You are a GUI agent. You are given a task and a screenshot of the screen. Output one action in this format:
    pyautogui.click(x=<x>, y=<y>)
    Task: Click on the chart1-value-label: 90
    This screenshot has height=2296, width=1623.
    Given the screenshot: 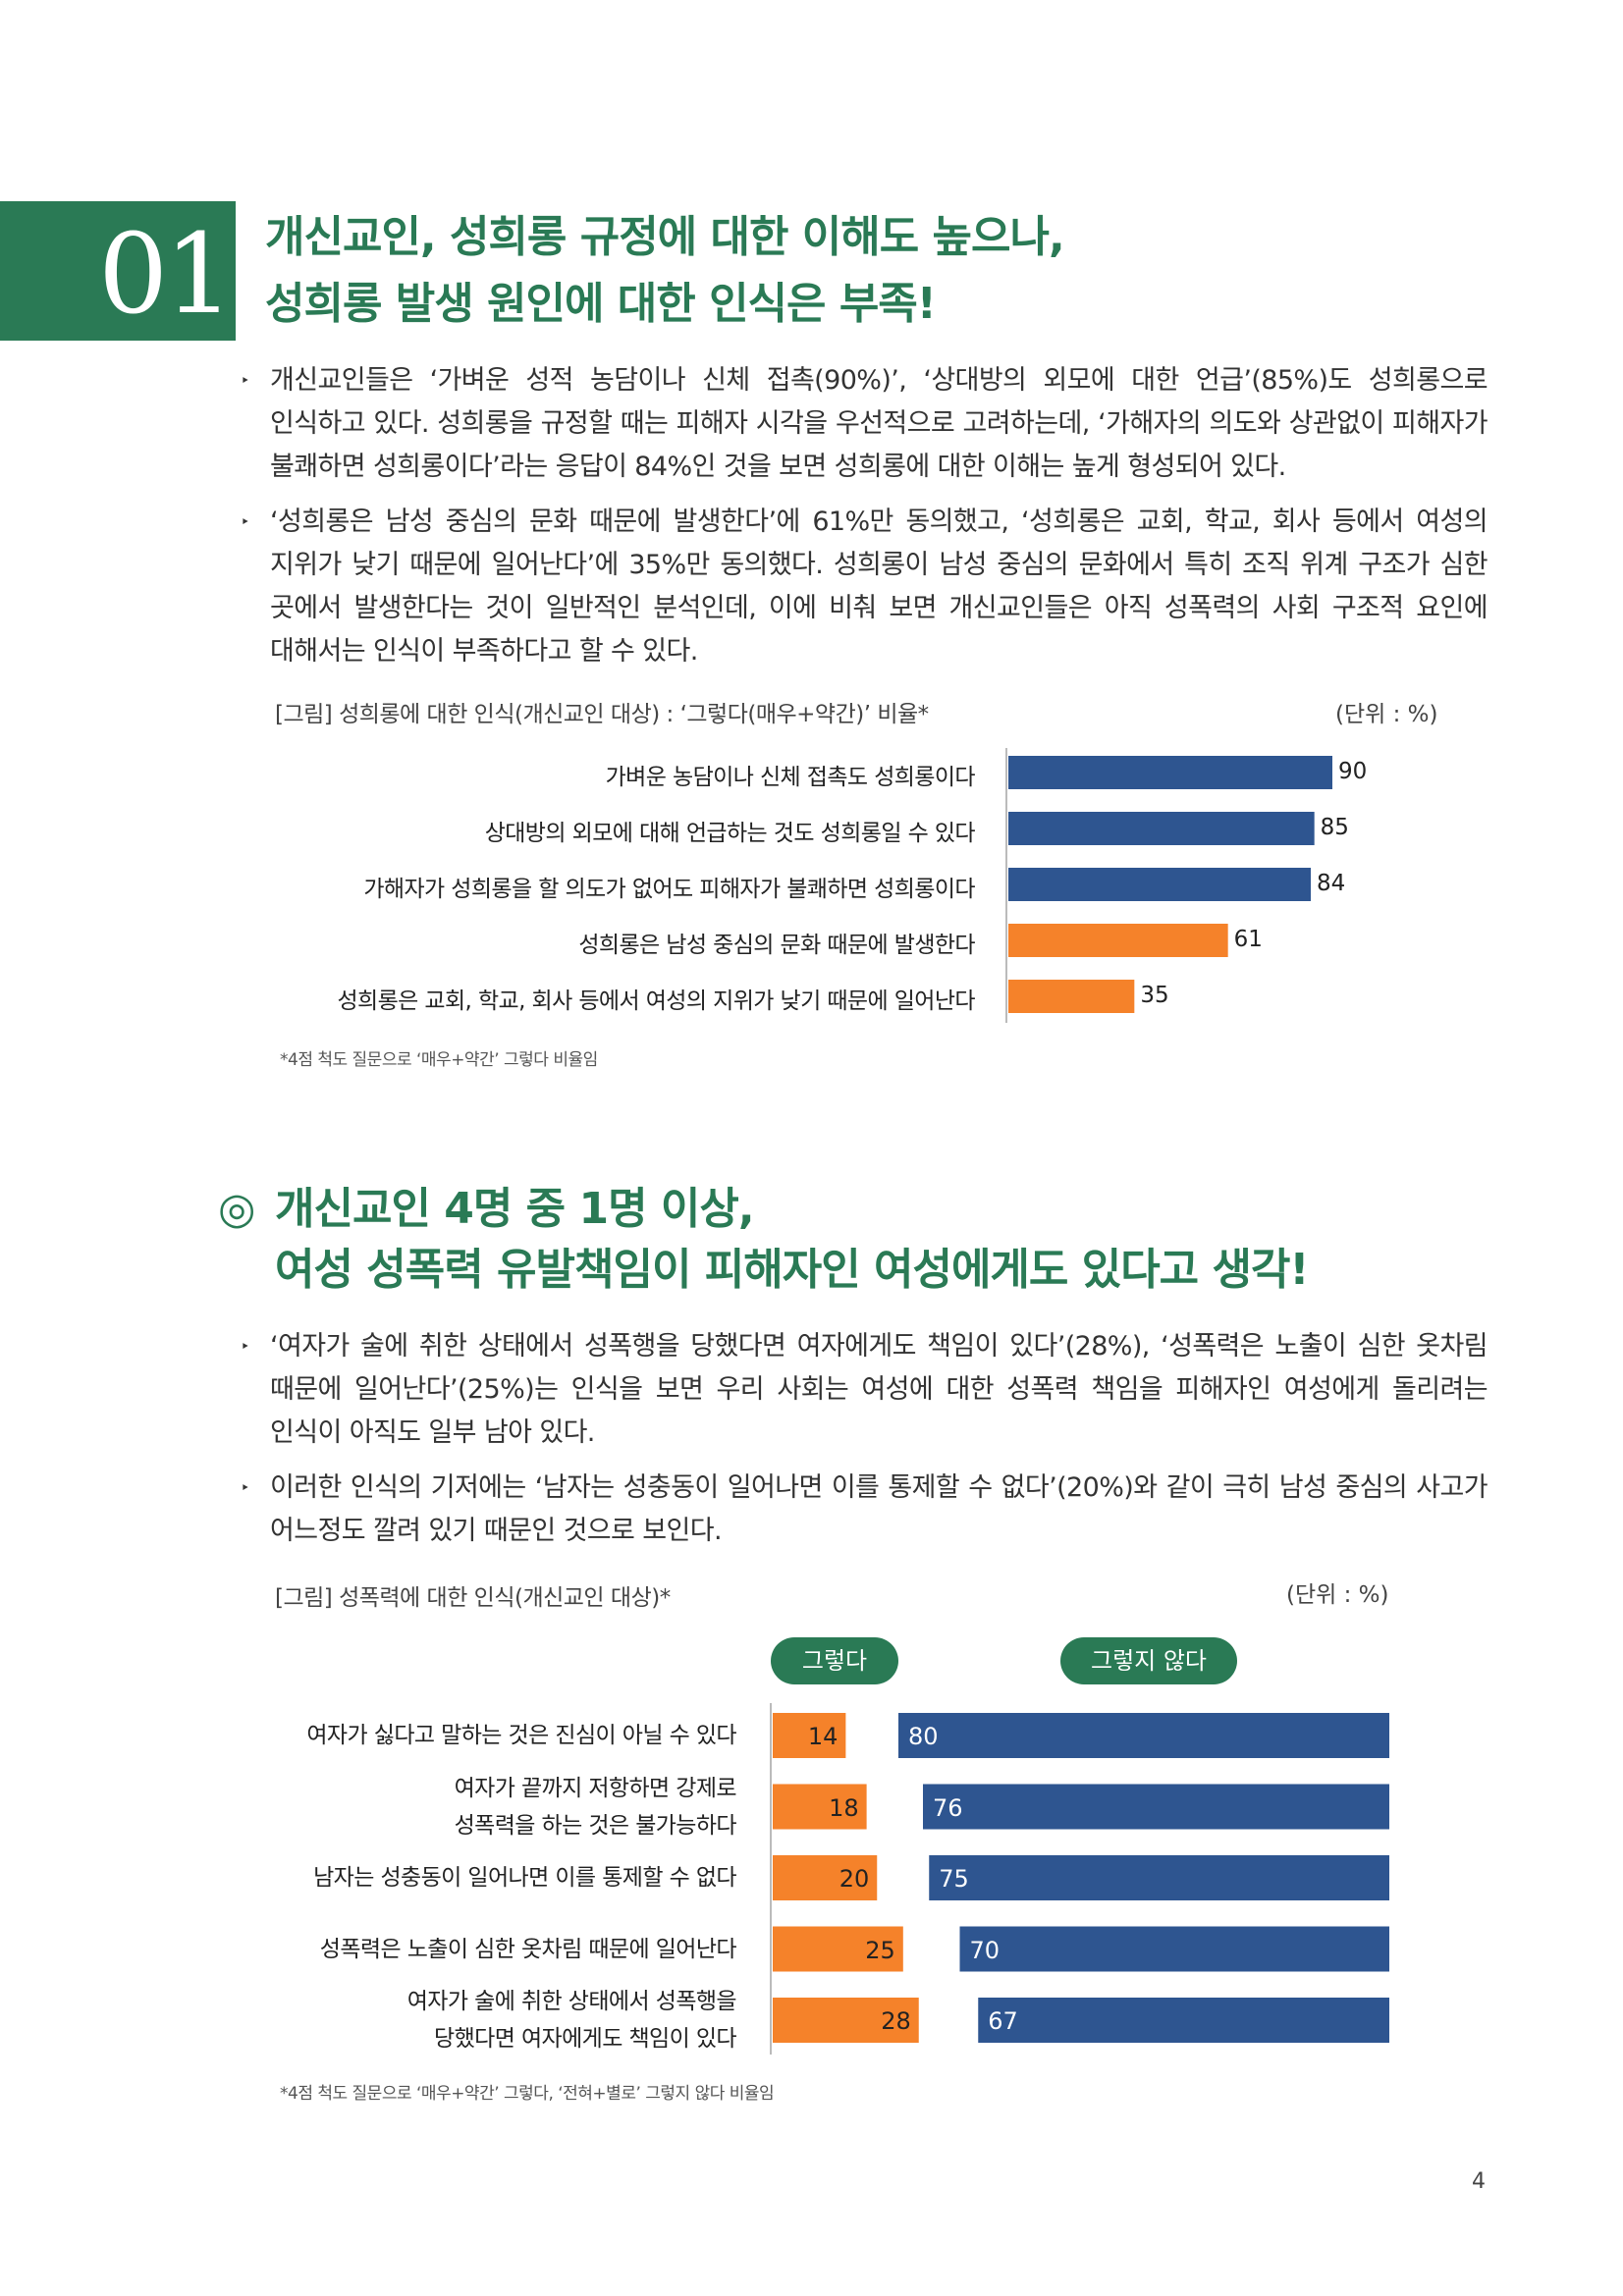 What is the action you would take?
    pyautogui.click(x=1353, y=771)
    